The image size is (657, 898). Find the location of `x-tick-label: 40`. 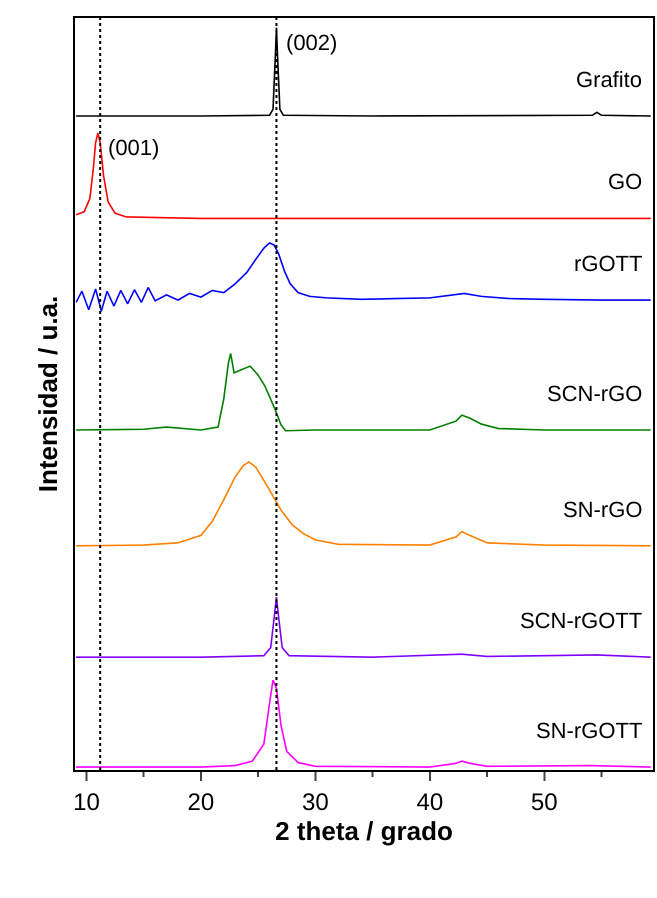

x-tick-label: 40 is located at coordinates (430, 802).